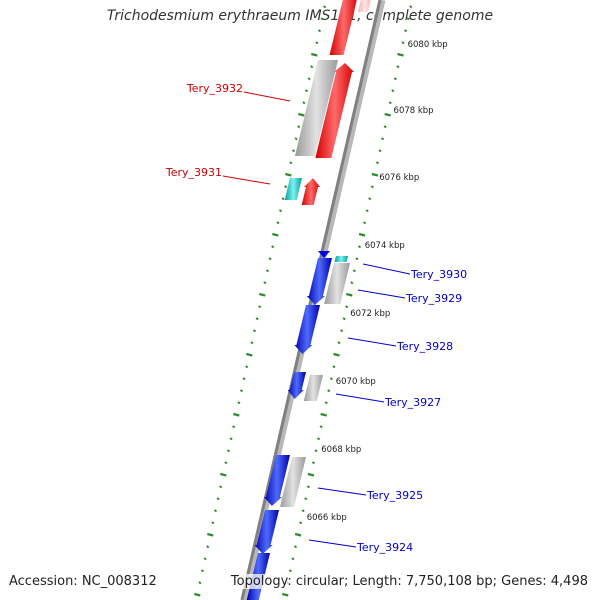  Describe the element at coordinates (83, 581) in the screenshot. I see `accession-label: Accession: NC_008312` at that location.